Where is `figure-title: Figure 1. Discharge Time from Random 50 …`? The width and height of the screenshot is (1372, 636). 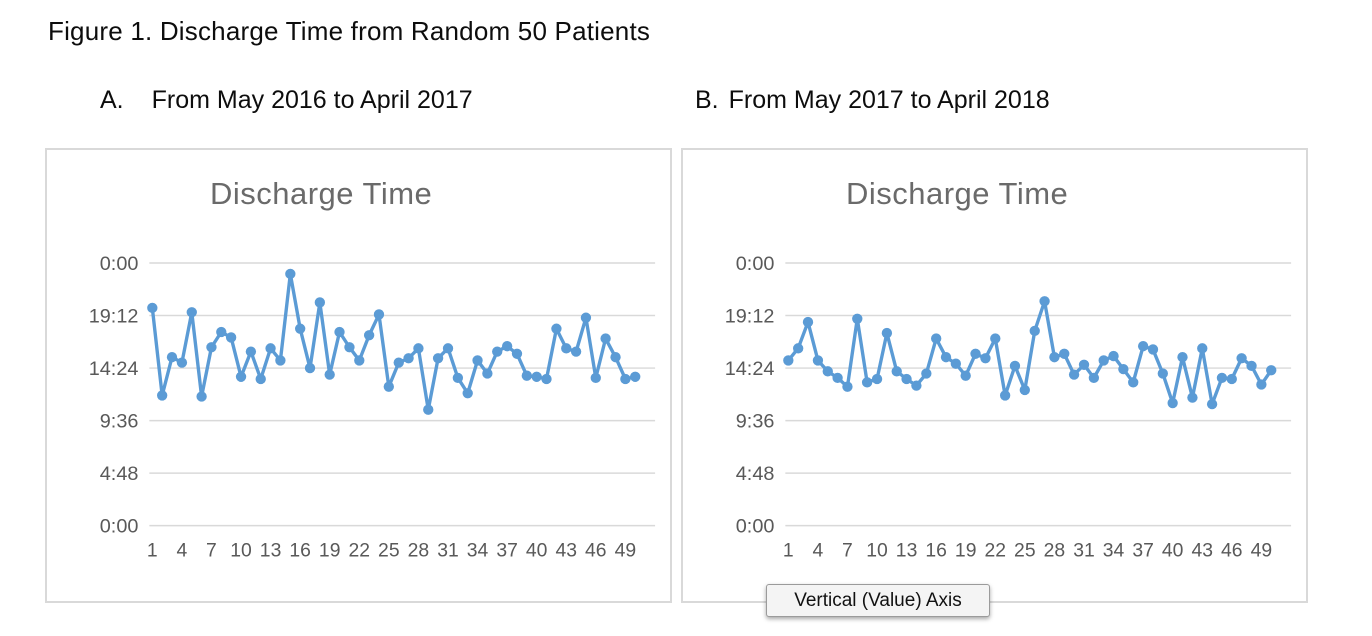
figure-title: Figure 1. Discharge Time from Random 50 … is located at coordinates (349, 31).